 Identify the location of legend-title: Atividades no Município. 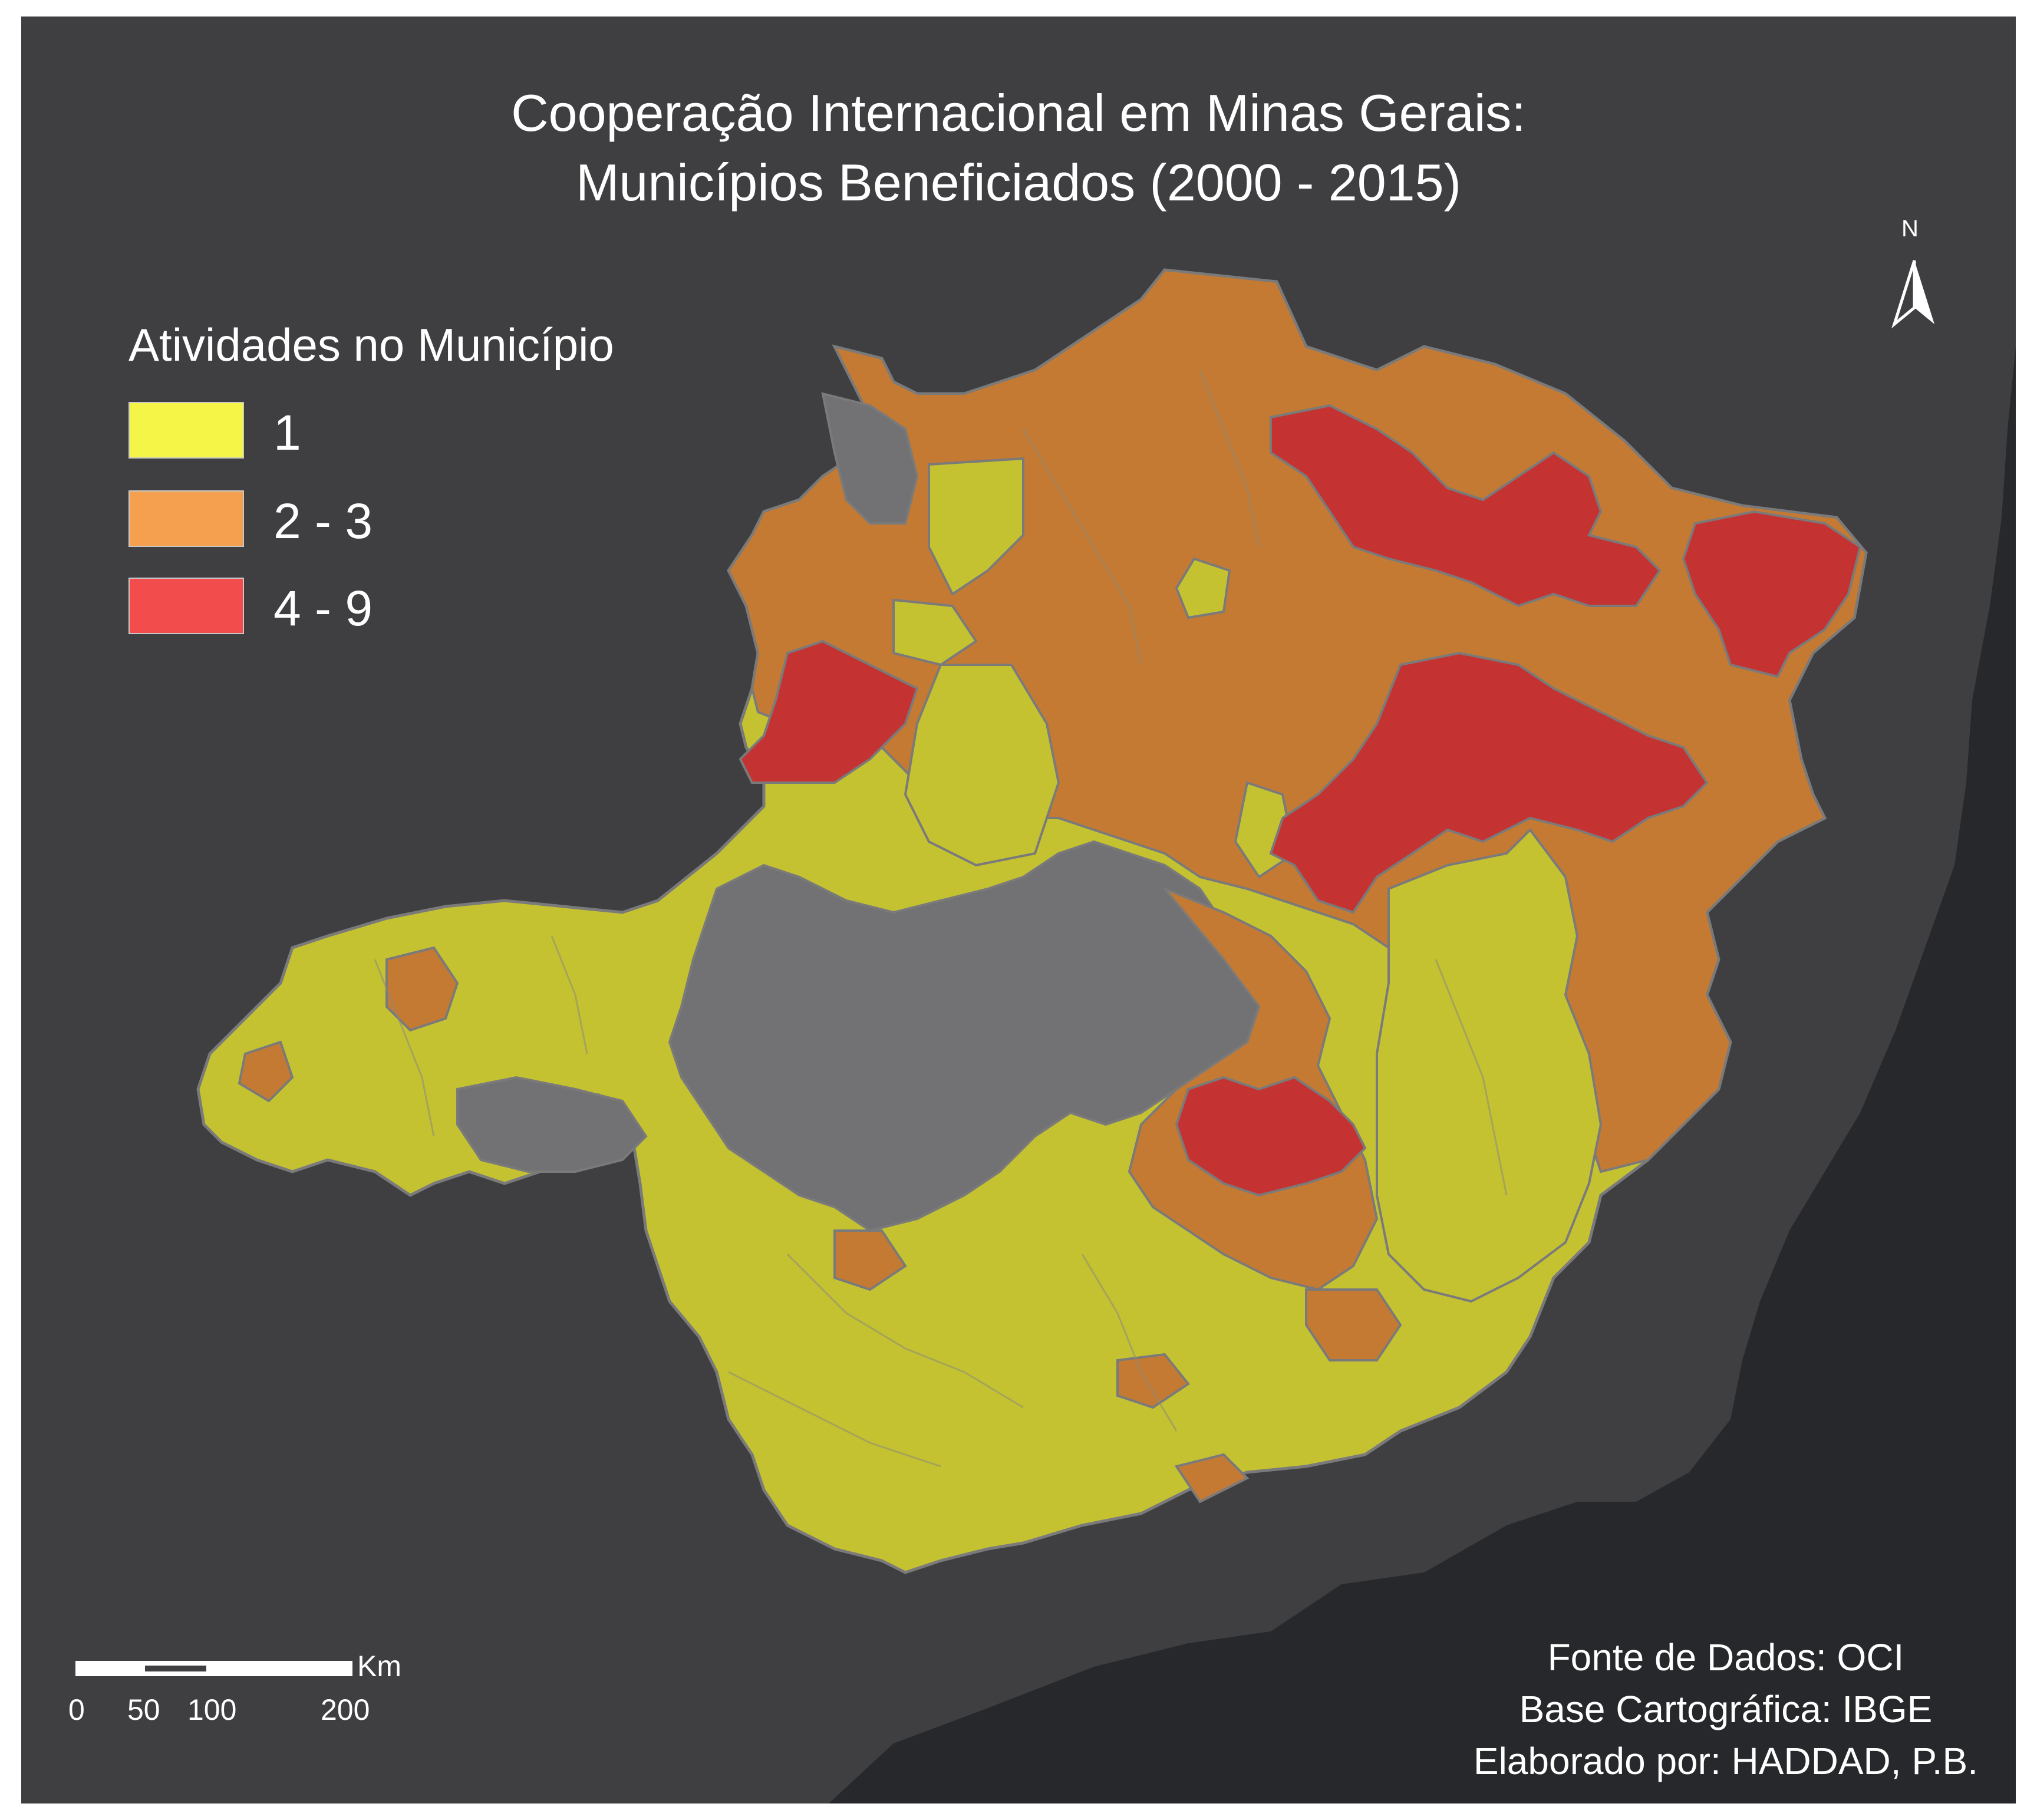
(371, 345).